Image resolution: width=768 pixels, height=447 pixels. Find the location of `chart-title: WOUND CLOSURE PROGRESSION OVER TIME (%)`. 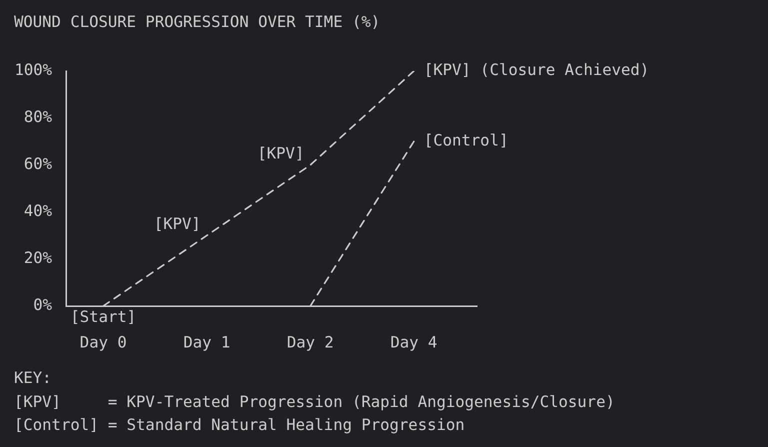

chart-title: WOUND CLOSURE PROGRESSION OVER TIME (%) is located at coordinates (197, 22).